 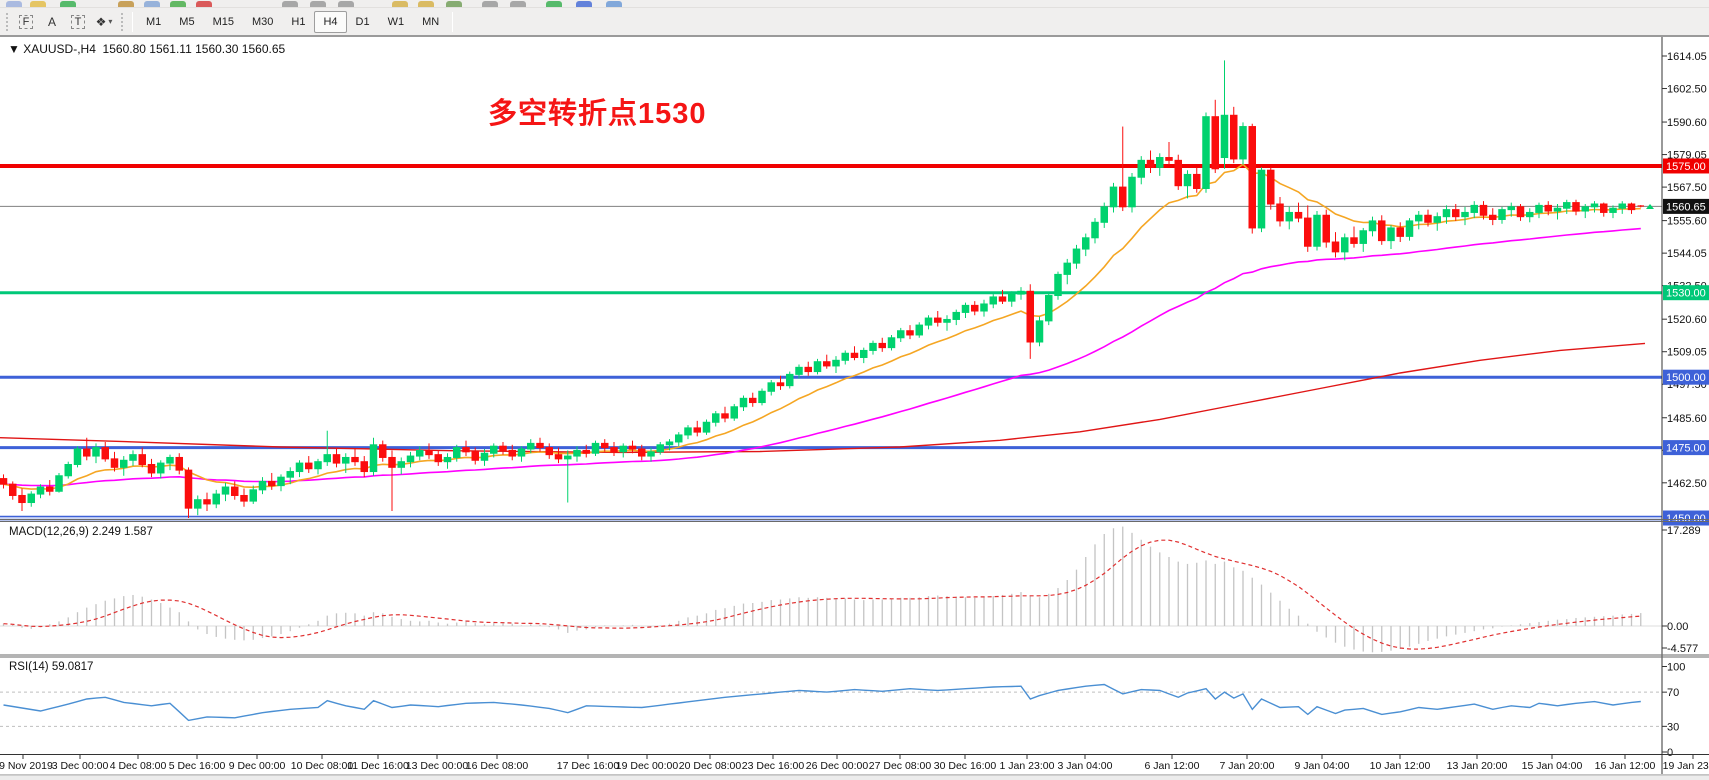 I want to click on time-tick-label: 9 Dec 00:00, so click(x=257, y=766).